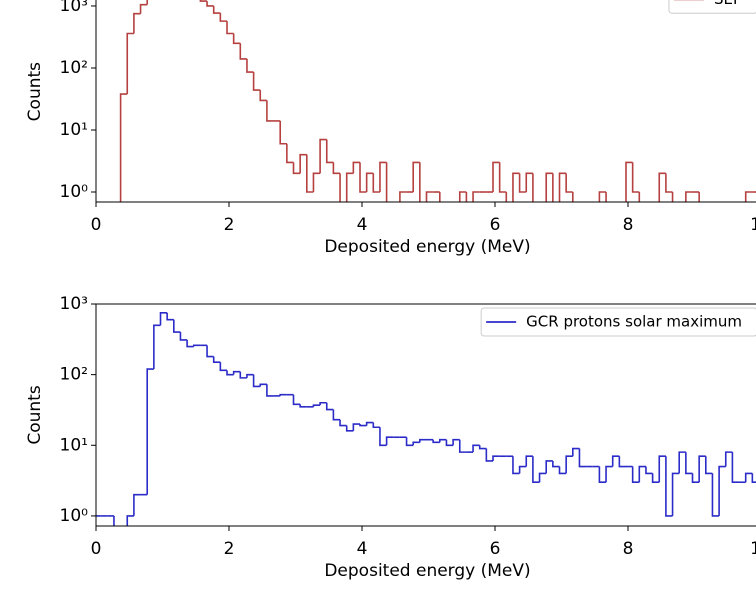 The image size is (756, 612). I want to click on legend-label: GCR protons solar maximum, so click(634, 322).